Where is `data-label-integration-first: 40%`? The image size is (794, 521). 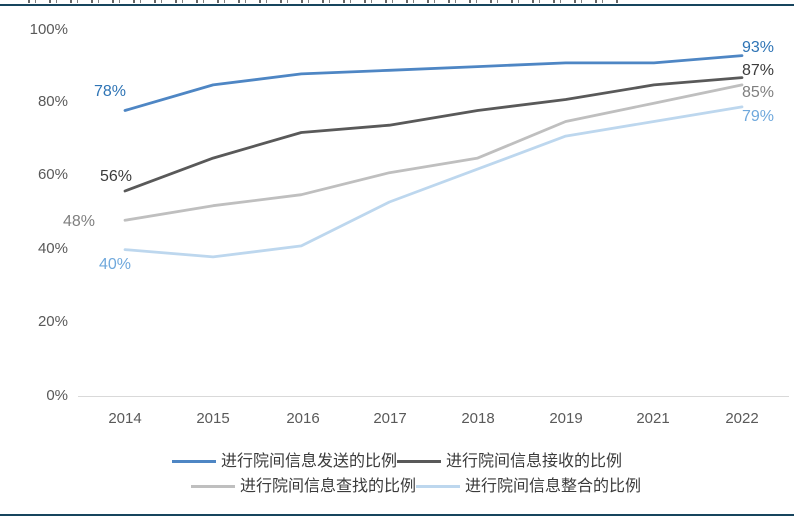 data-label-integration-first: 40% is located at coordinates (115, 264).